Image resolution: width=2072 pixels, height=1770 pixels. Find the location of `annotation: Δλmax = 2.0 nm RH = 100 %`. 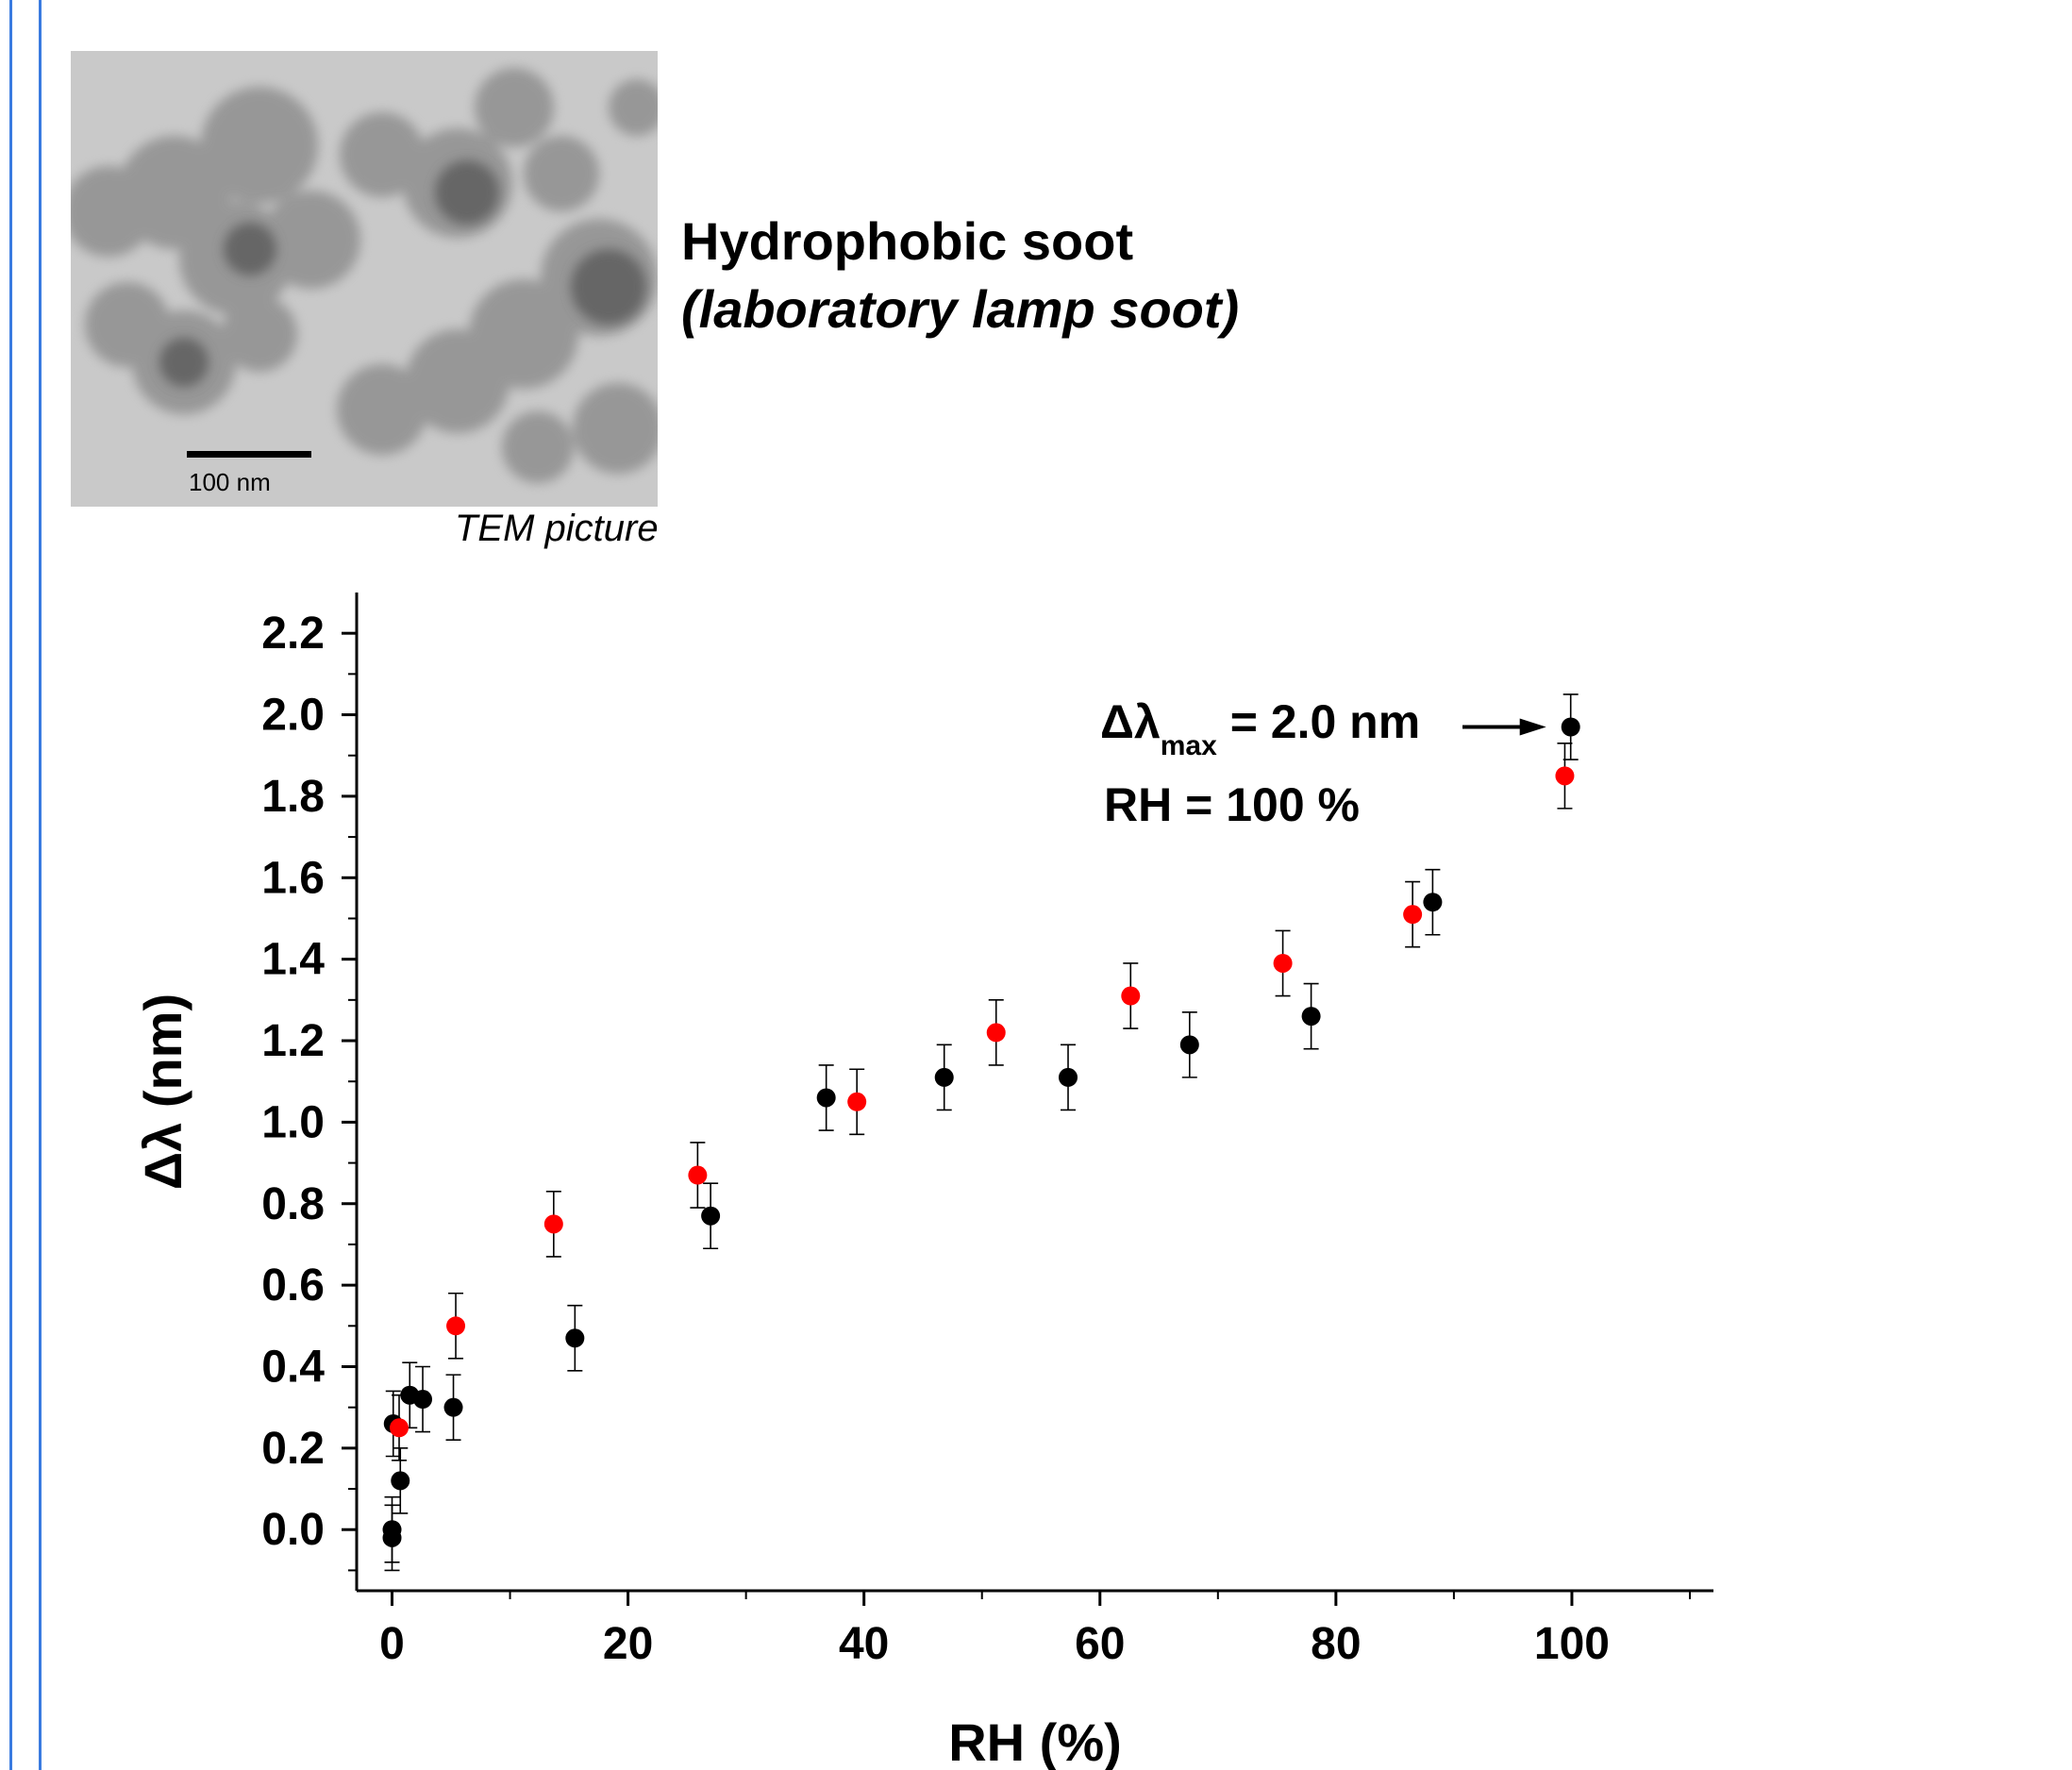

annotation: Δλmax = 2.0 nm RH = 100 % is located at coordinates (1323, 763).